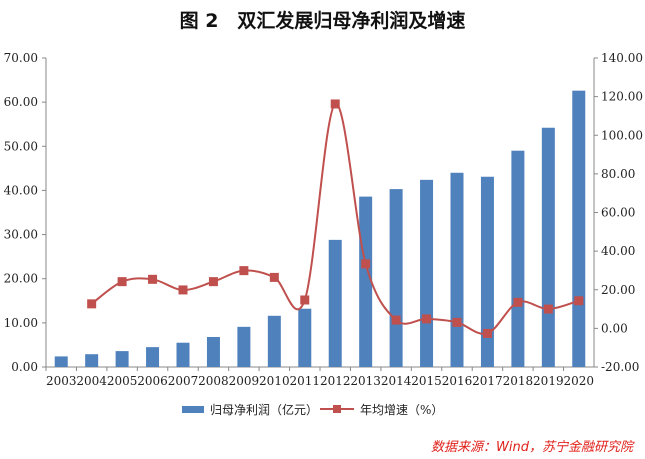  Describe the element at coordinates (426, 381) in the screenshot. I see `x-tick-label: 2015` at that location.